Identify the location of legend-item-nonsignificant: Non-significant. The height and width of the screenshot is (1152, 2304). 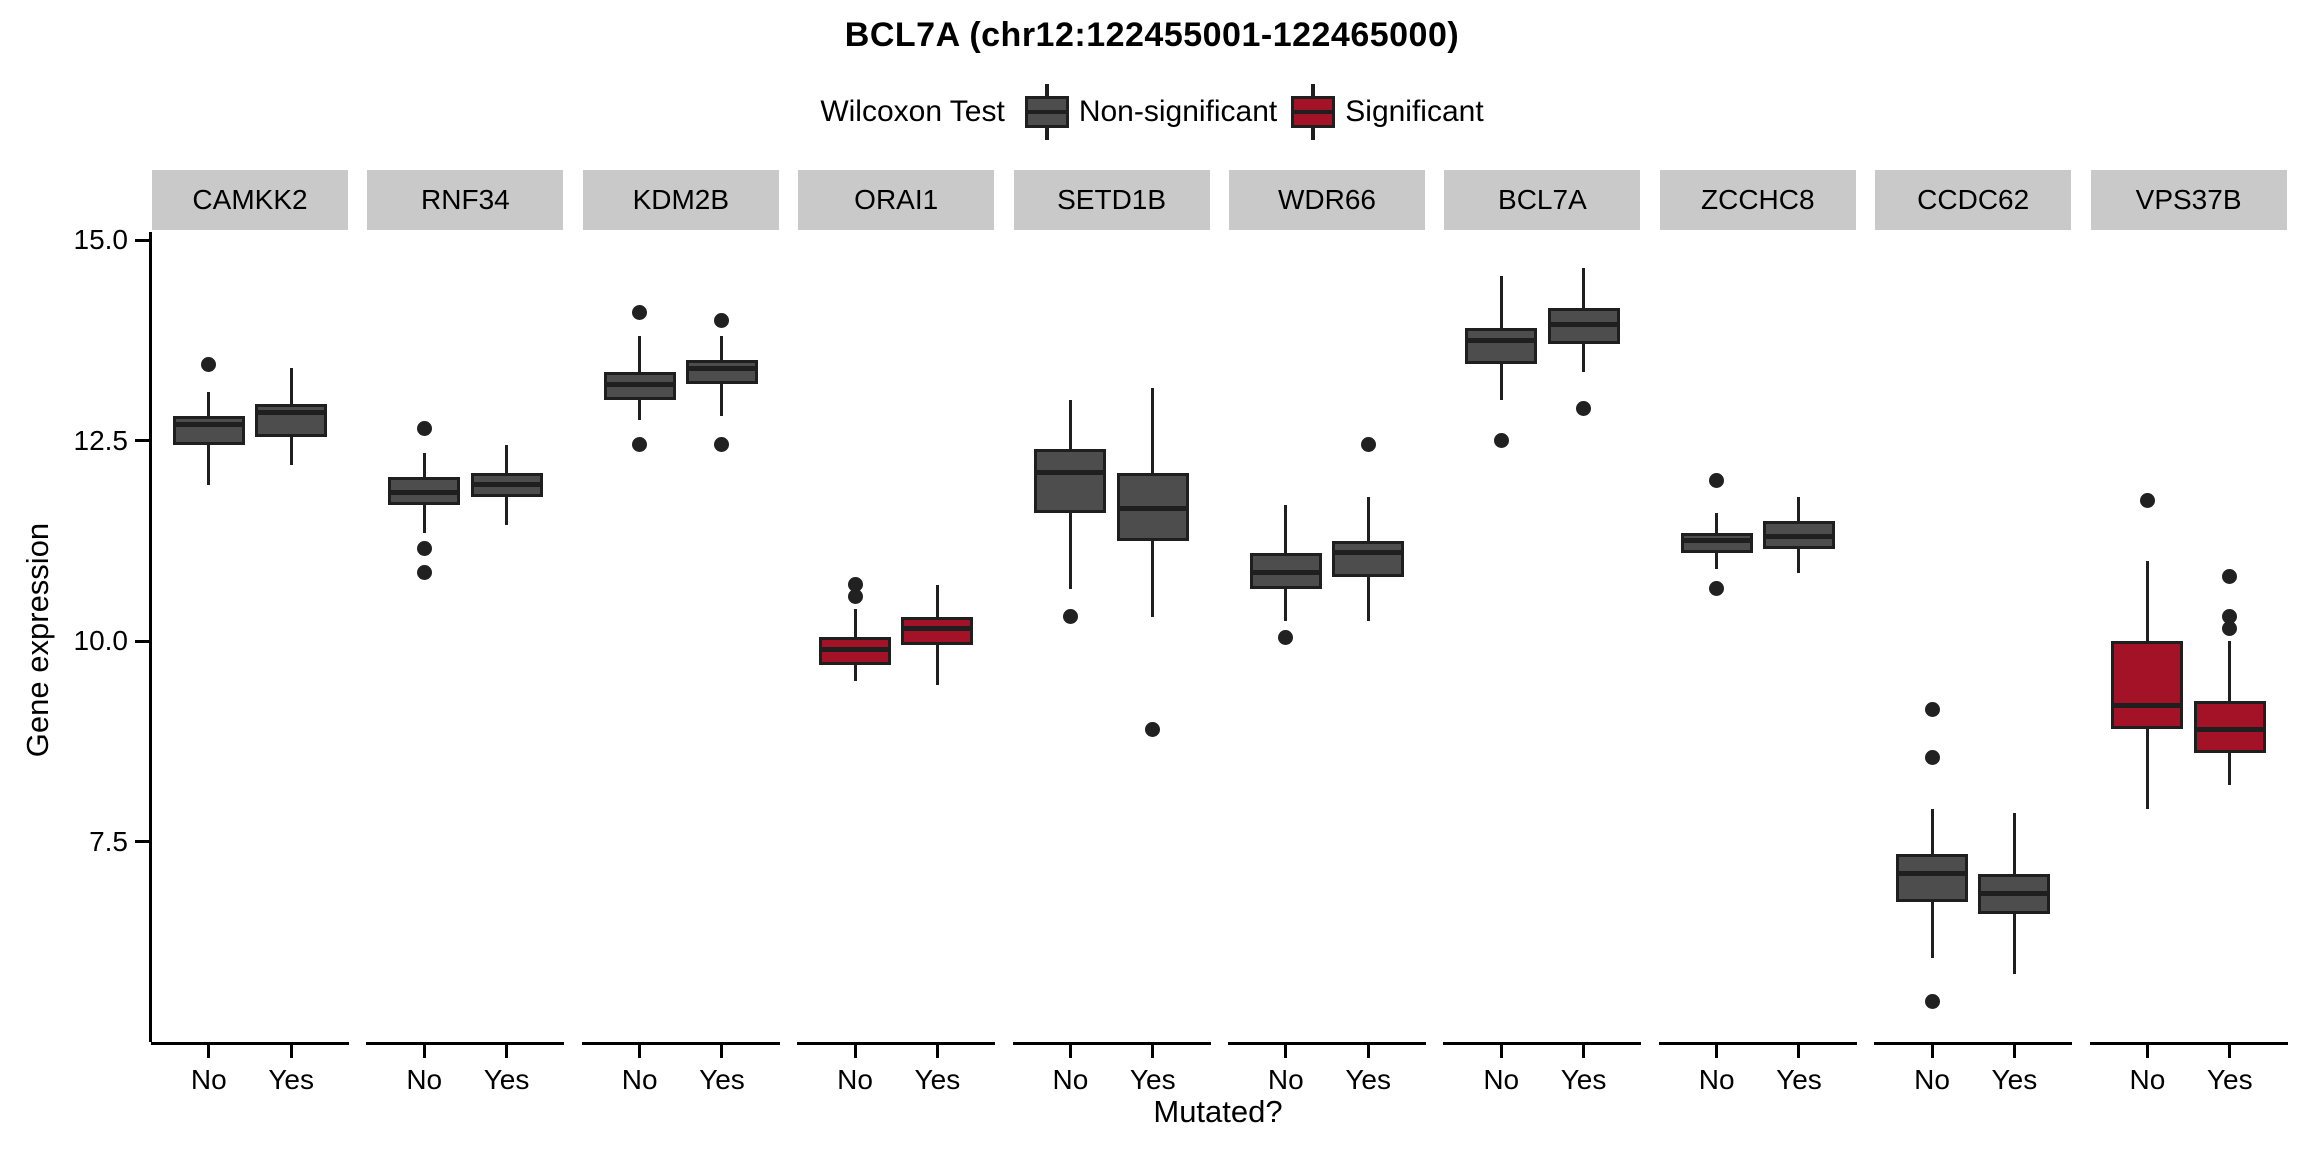
(1150, 112).